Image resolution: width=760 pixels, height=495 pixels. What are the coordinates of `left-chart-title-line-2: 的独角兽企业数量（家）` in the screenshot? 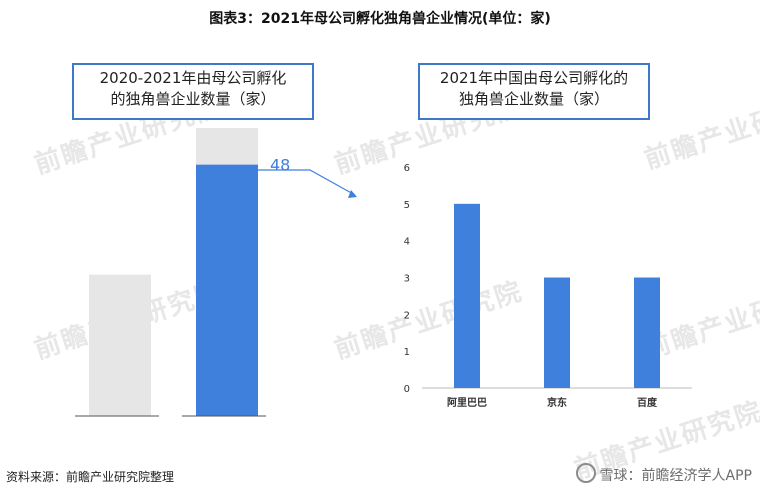 It's located at (193, 99).